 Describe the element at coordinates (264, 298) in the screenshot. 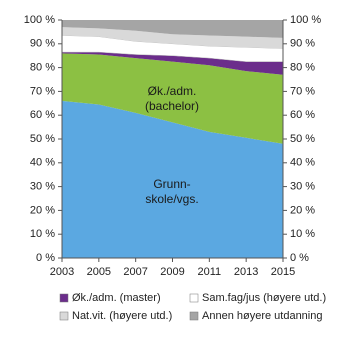

I see `legend-label: Sam.fag/jus (høyere utd.)` at that location.